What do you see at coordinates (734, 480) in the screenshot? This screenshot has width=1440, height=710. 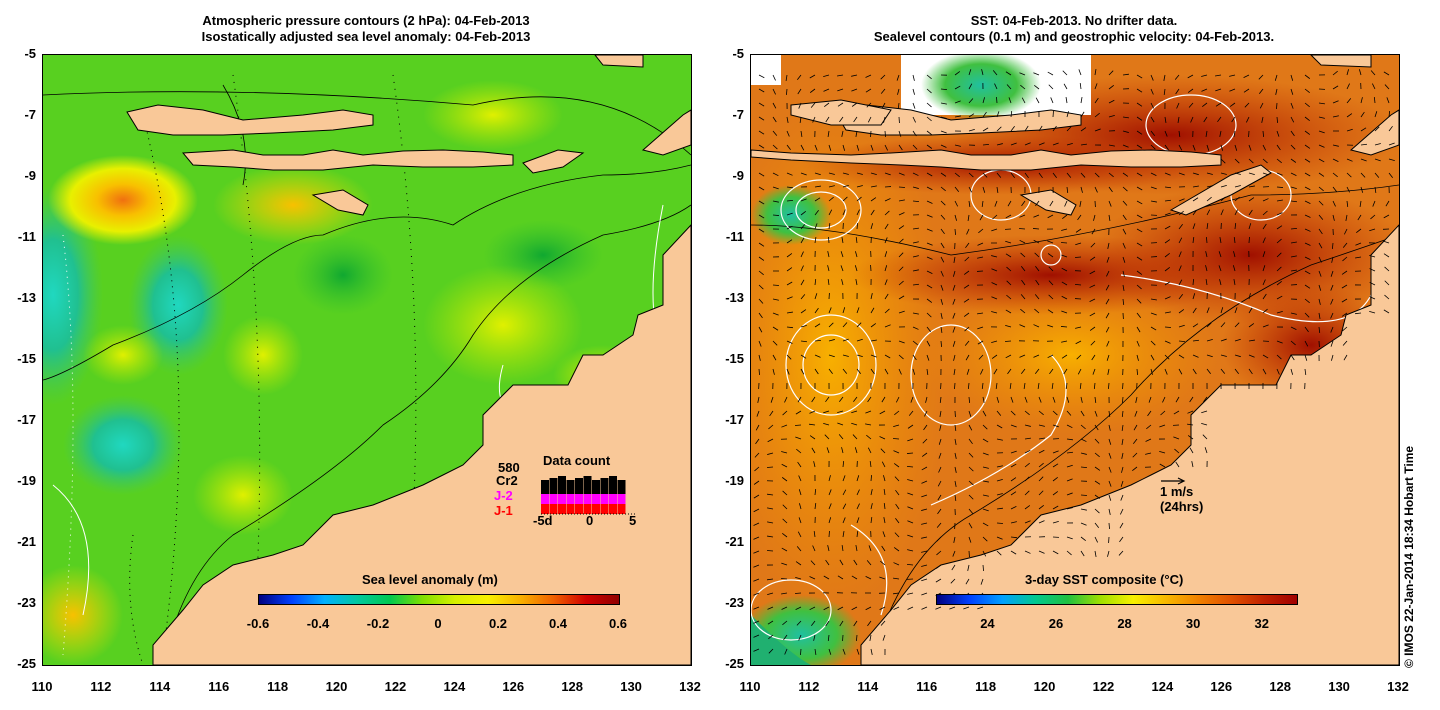 I see `right-lat-tick: -19` at bounding box center [734, 480].